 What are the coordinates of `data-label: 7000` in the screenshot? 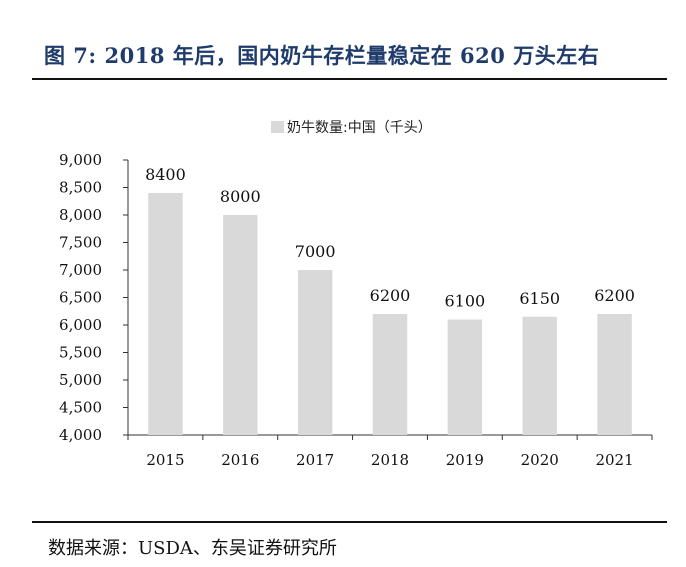 It's located at (315, 251).